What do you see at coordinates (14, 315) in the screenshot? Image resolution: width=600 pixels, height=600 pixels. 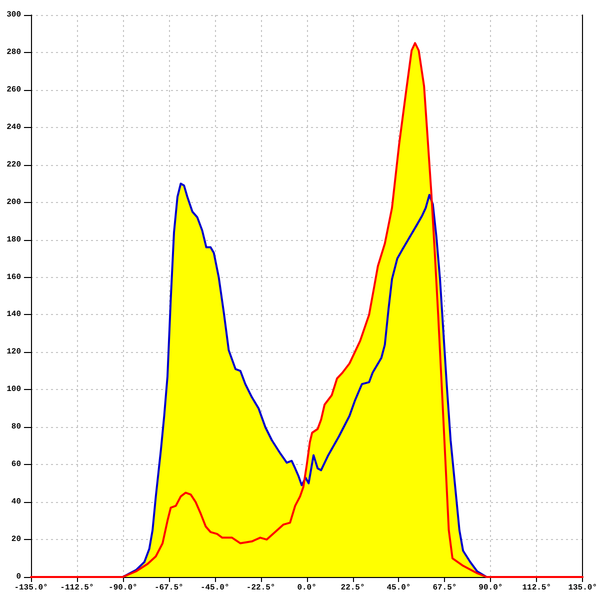 I see `y-tick-label: 140` at bounding box center [14, 315].